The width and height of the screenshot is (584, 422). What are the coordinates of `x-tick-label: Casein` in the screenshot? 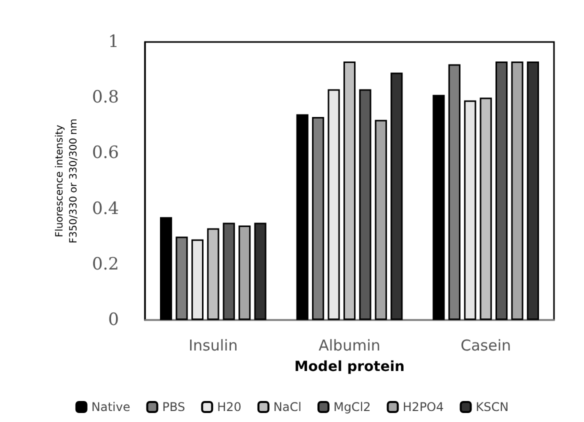 It's located at (486, 345).